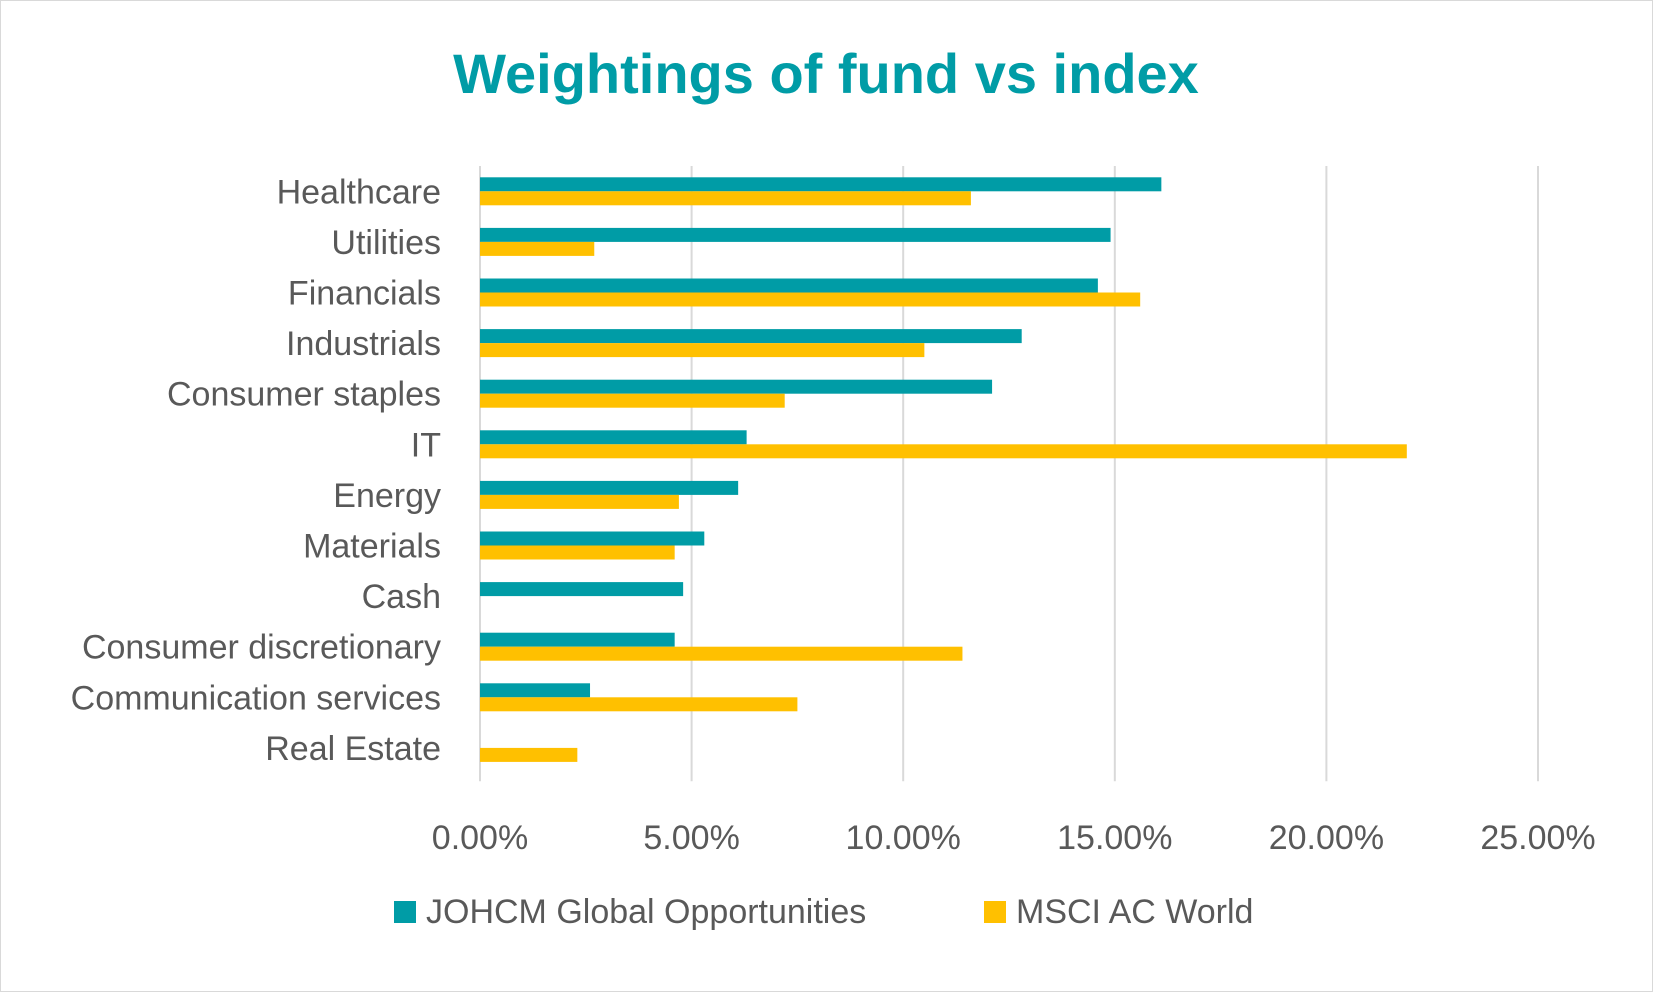  Describe the element at coordinates (1114, 838) in the screenshot. I see `x-tick-label: 15.00%` at that location.